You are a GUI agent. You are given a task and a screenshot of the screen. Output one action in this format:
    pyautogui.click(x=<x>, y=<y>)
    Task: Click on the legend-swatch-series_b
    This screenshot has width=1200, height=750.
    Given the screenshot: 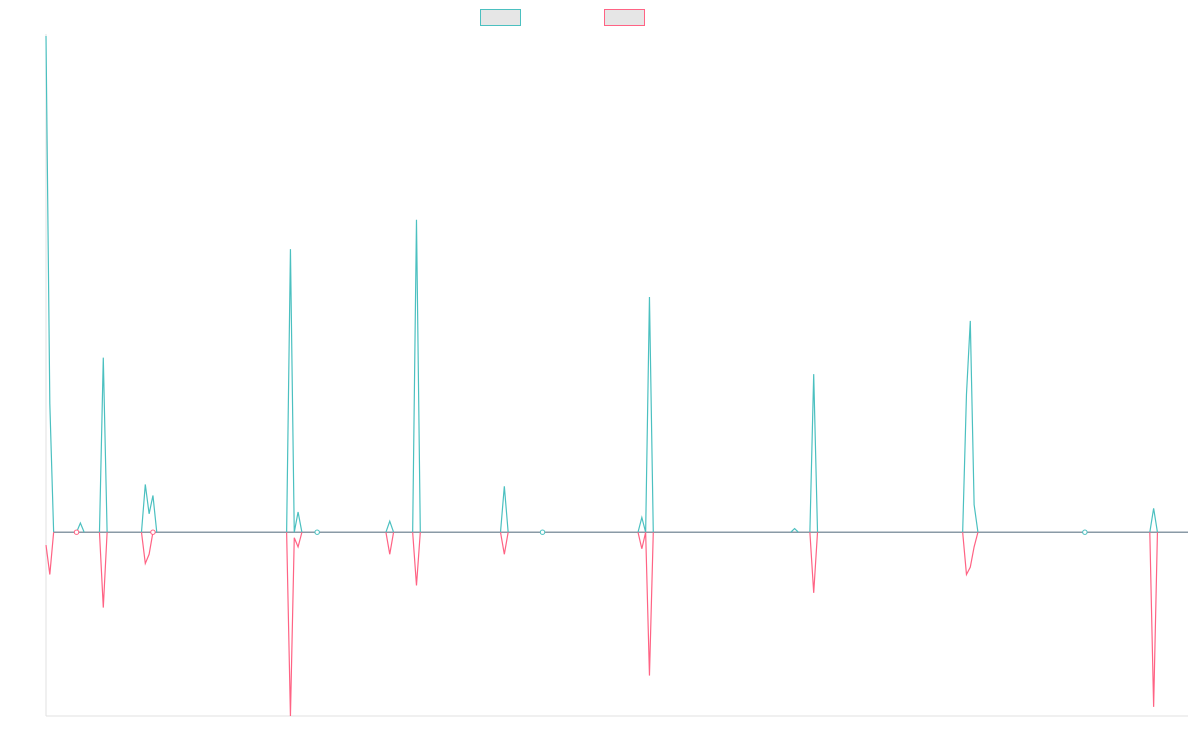 What is the action you would take?
    pyautogui.click(x=624, y=17)
    